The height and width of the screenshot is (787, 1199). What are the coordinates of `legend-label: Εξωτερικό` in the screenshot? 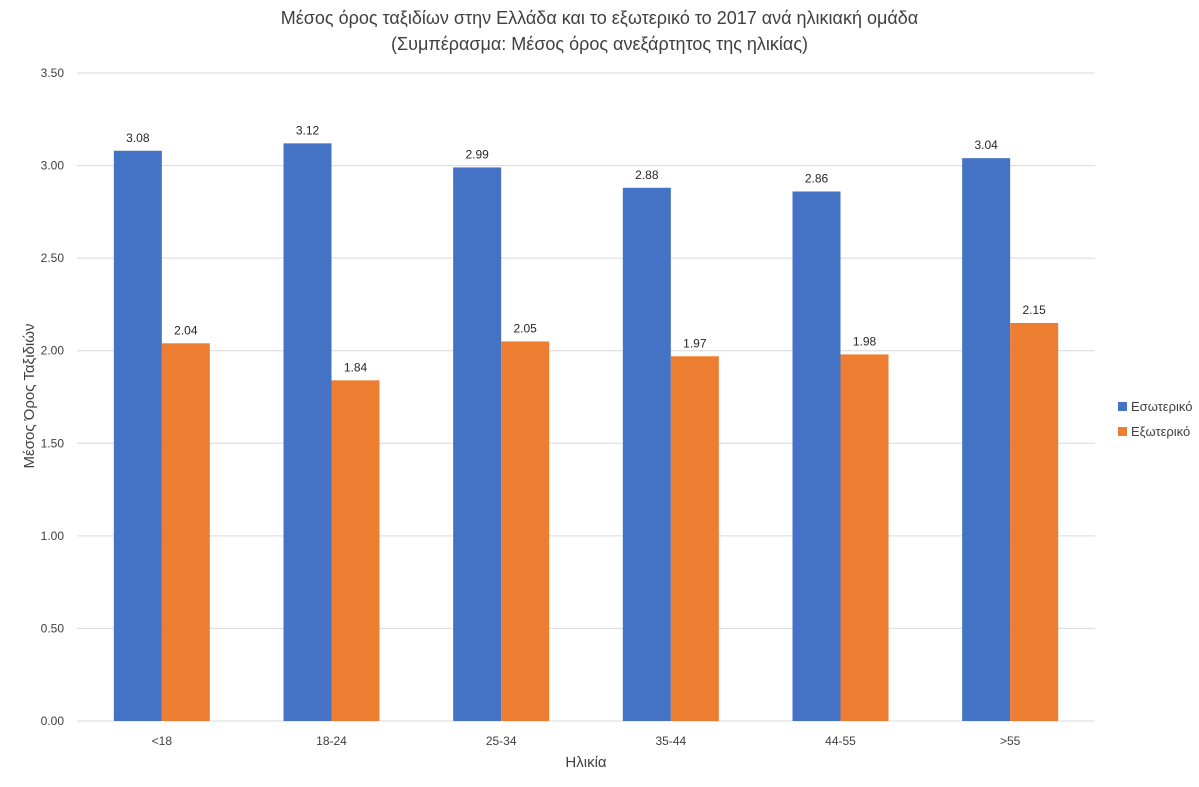 It's located at (1160, 431).